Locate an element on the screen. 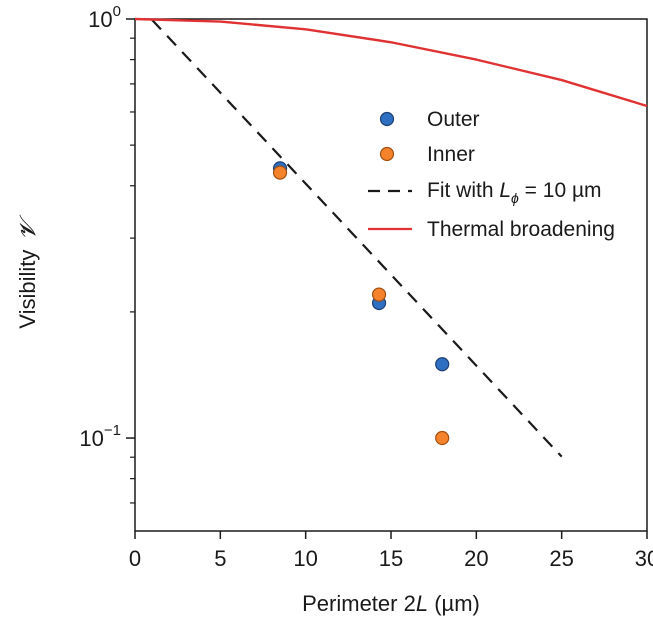  x-axis-title: Perimeter 2L (µm) is located at coordinates (391, 603).